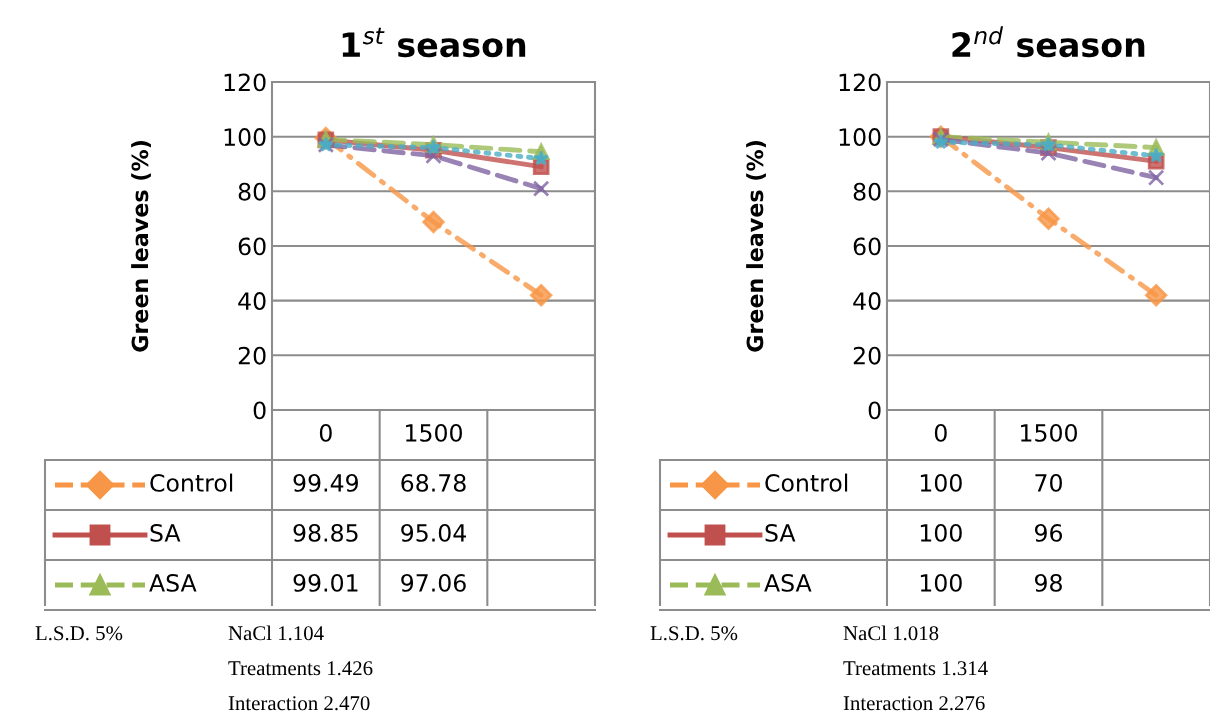  What do you see at coordinates (433, 482) in the screenshot?
I see `data-label: 68.78` at bounding box center [433, 482].